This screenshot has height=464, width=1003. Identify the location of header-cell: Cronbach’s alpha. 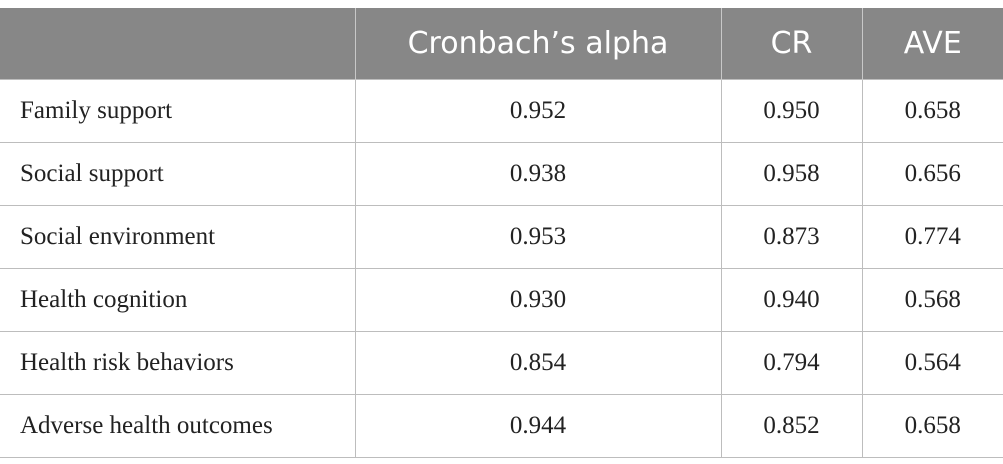
(537, 44).